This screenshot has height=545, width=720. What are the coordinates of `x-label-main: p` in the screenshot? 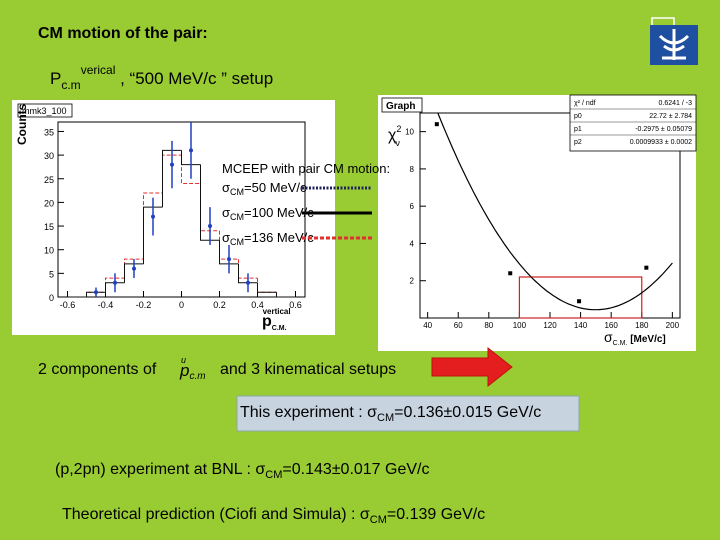 It's located at (267, 321).